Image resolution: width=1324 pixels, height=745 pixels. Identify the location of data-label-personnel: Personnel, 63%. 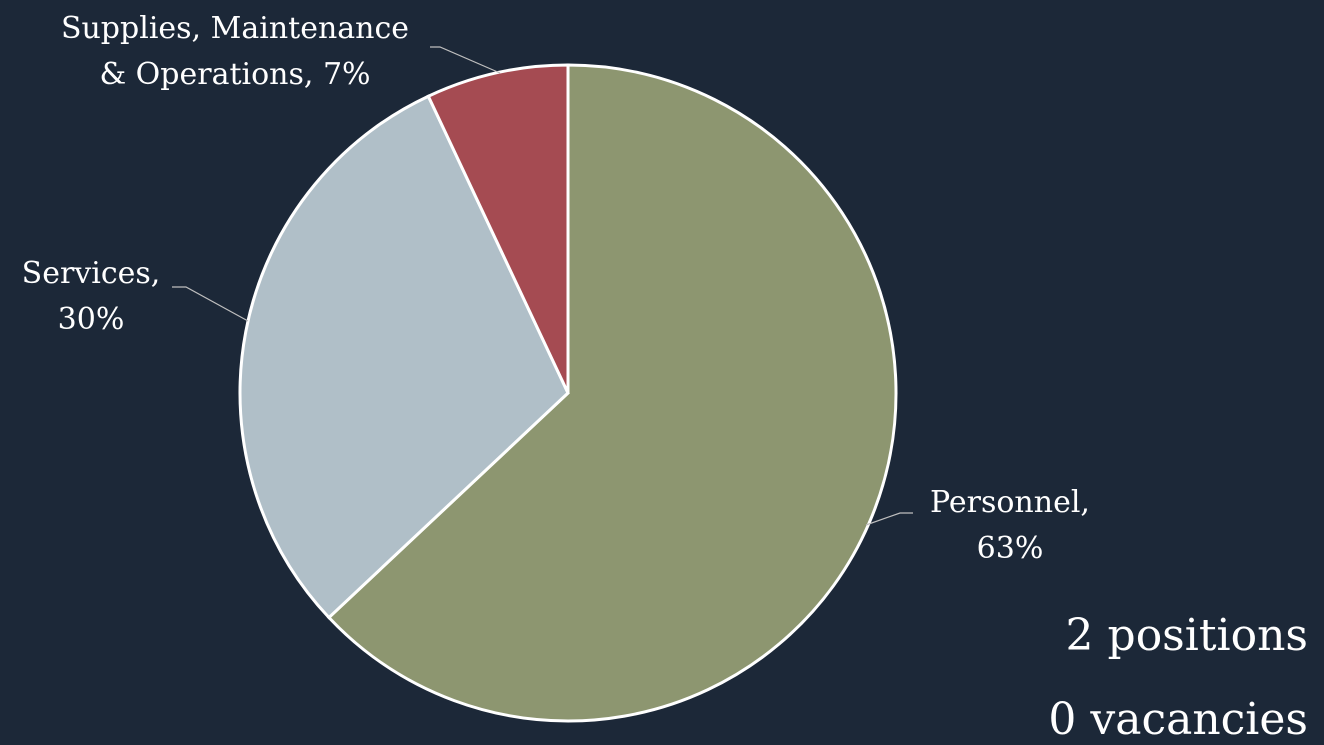
(1010, 525).